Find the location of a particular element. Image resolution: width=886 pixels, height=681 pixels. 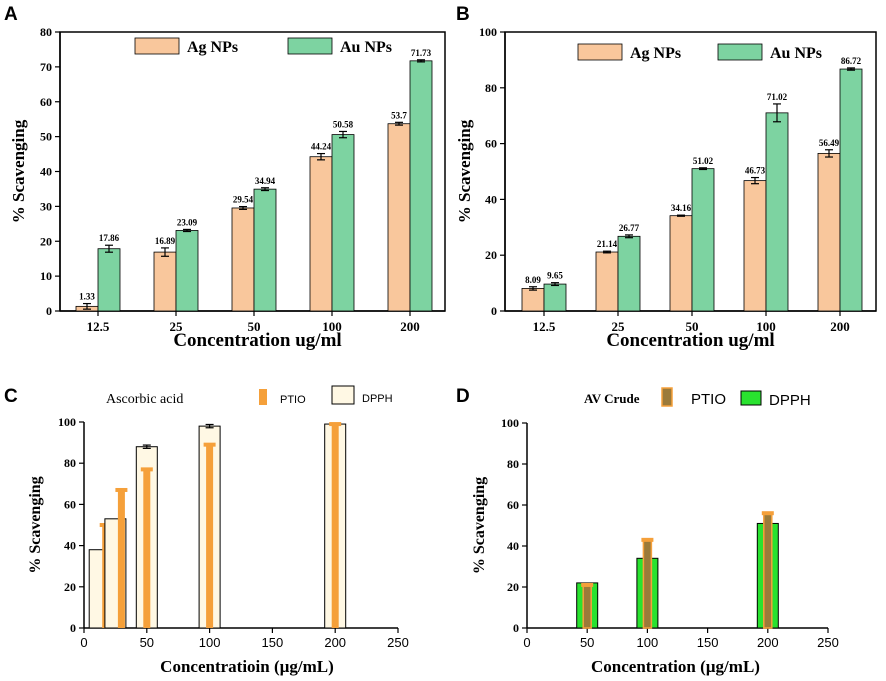

panel-a-data-label: 71.73 is located at coordinates (421, 53).